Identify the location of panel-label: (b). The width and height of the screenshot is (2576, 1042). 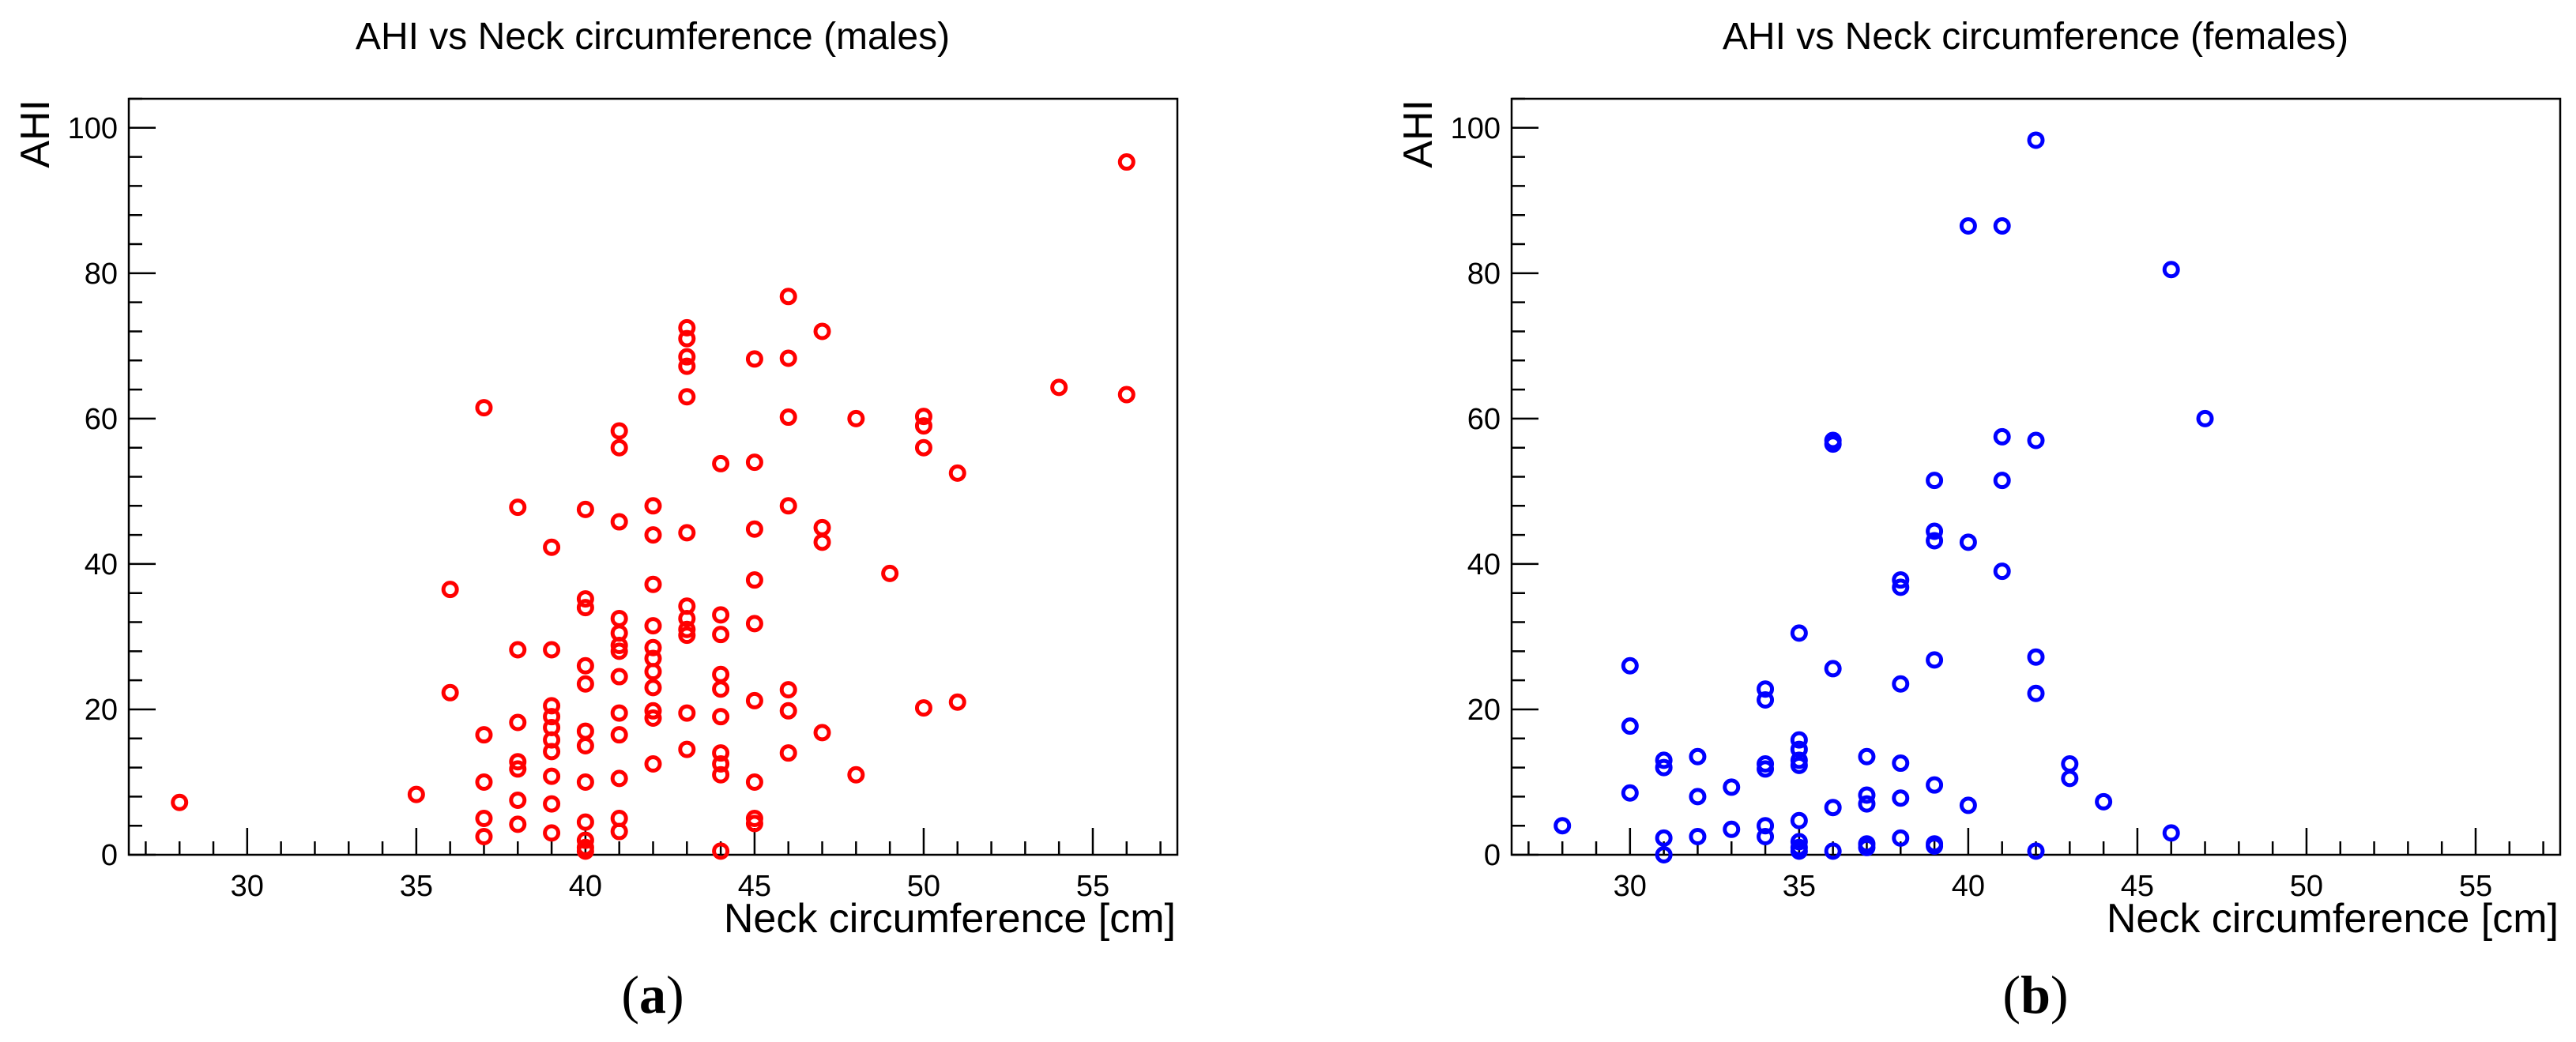
(2035, 995).